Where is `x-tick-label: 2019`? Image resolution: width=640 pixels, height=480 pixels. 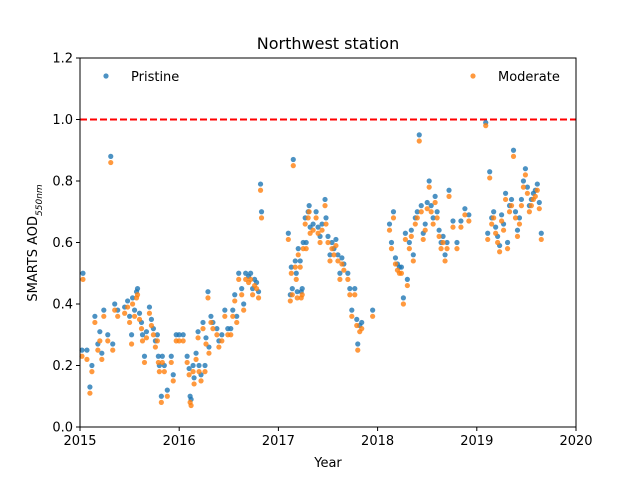
x-tick-label: 2019 is located at coordinates (476, 441).